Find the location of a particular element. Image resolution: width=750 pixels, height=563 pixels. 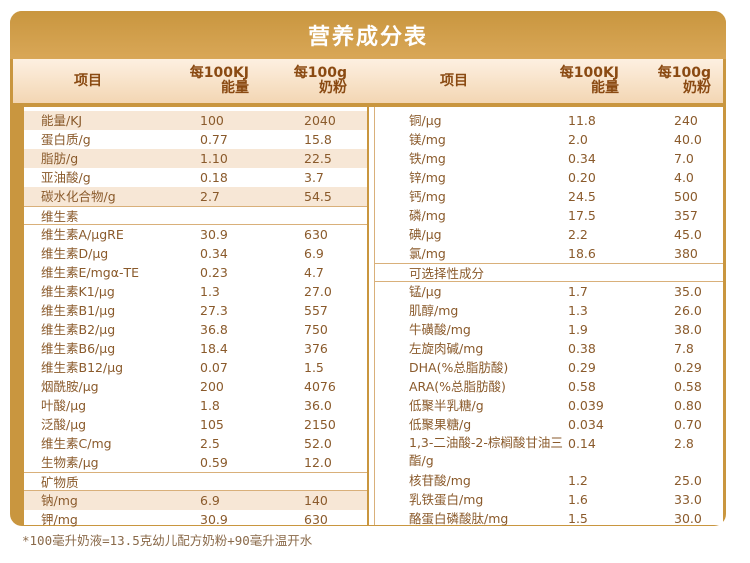

value-per-100g: 54.5 is located at coordinates (318, 196).